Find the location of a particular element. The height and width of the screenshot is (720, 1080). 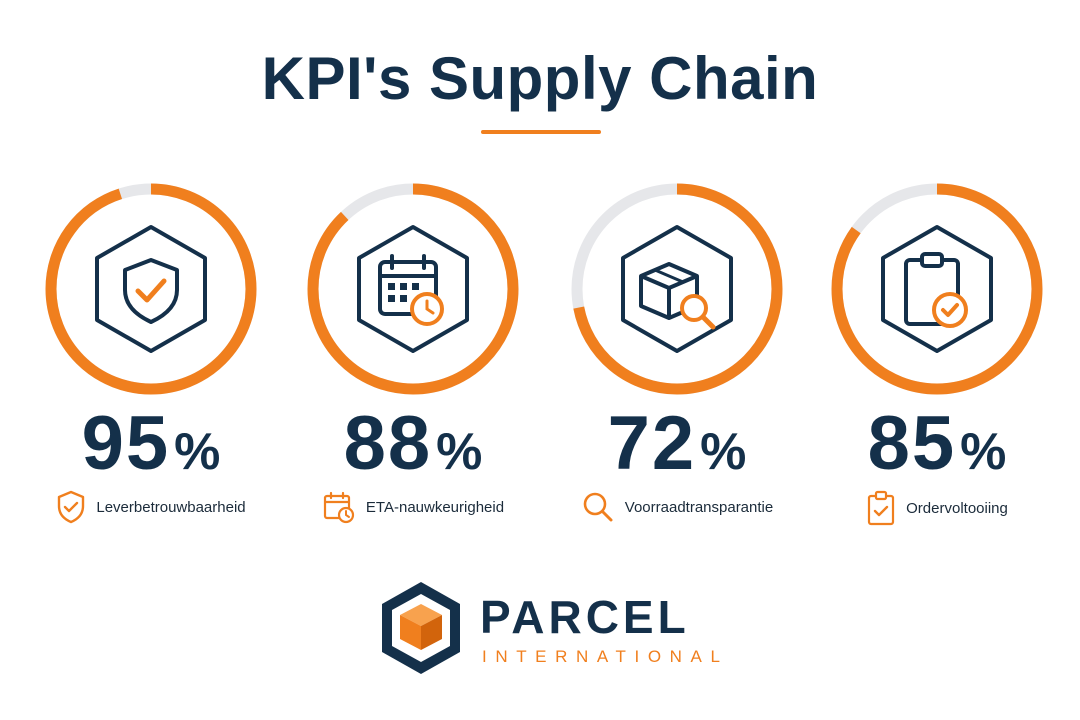

kpi-value: 85% is located at coordinates (937, 444).